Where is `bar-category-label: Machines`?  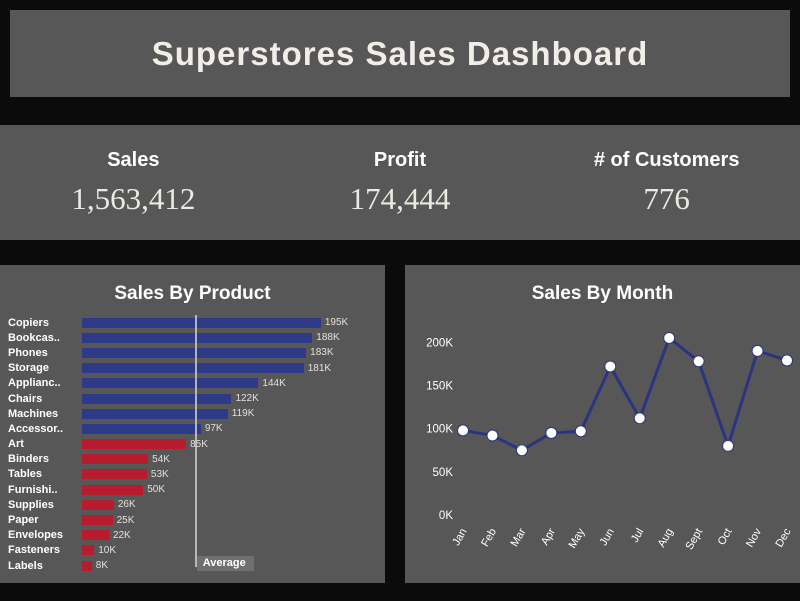
bar-category-label: Machines is located at coordinates (33, 413).